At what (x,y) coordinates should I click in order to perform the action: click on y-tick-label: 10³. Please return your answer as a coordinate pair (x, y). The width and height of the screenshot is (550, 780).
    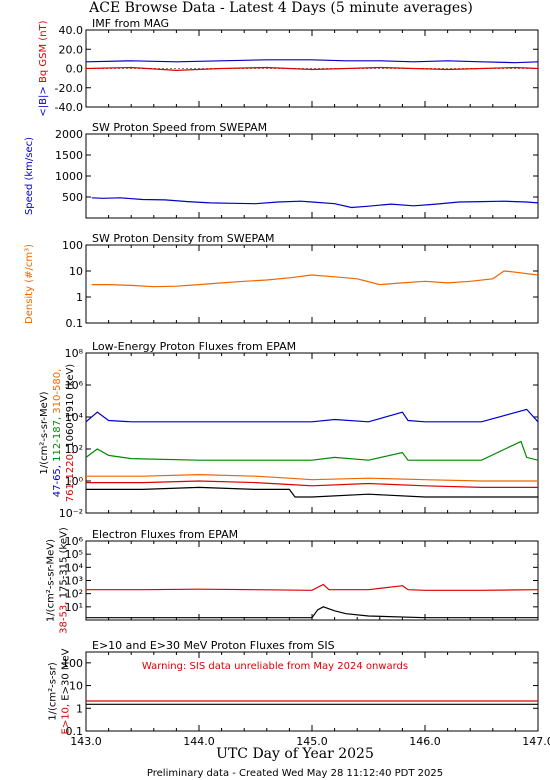
    Looking at the image, I should click on (74, 581).